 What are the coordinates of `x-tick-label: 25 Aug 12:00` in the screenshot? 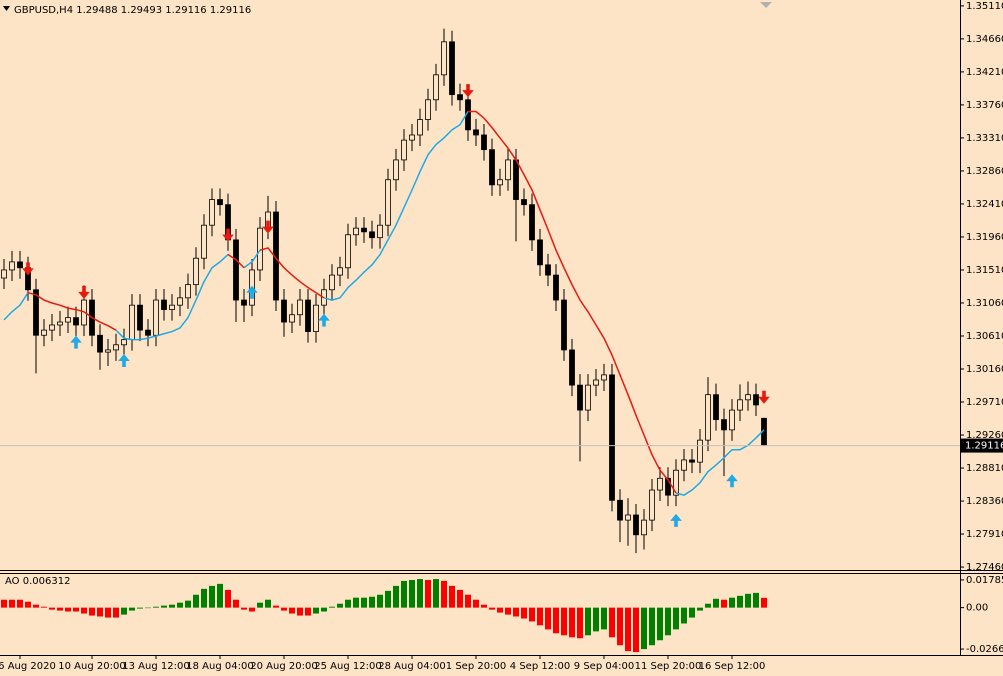 It's located at (347, 666).